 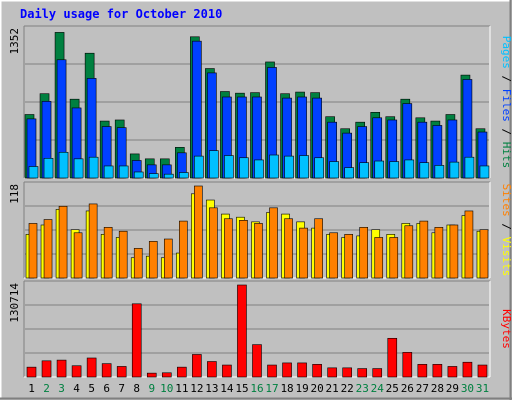 What do you see at coordinates (136, 388) in the screenshot?
I see `x-tick-label-day-8: 8` at bounding box center [136, 388].